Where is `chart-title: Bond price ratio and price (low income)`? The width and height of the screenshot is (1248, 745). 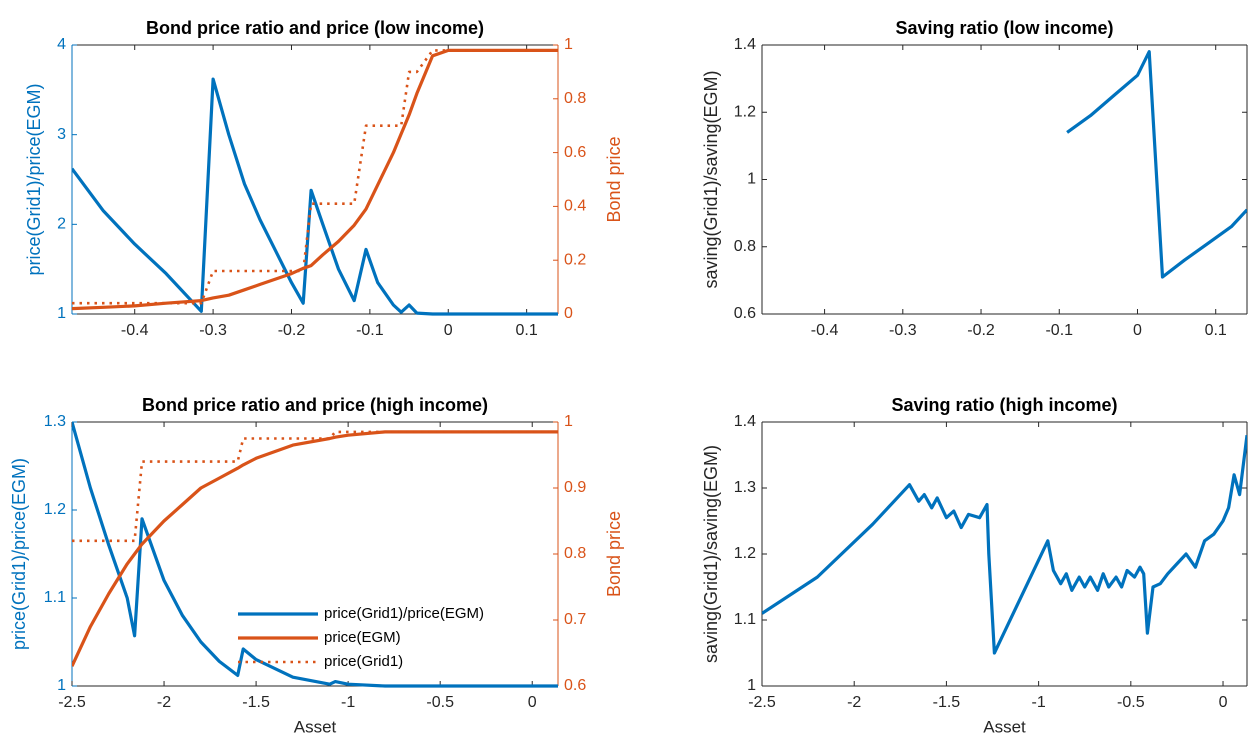
chart-title: Bond price ratio and price (low income) is located at coordinates (315, 28).